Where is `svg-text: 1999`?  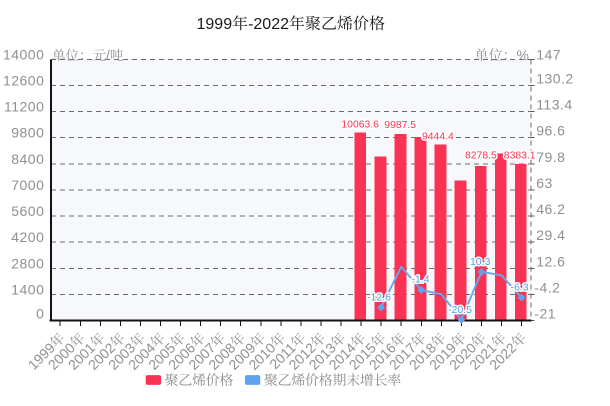
svg-text: 1999 is located at coordinates (215, 24).